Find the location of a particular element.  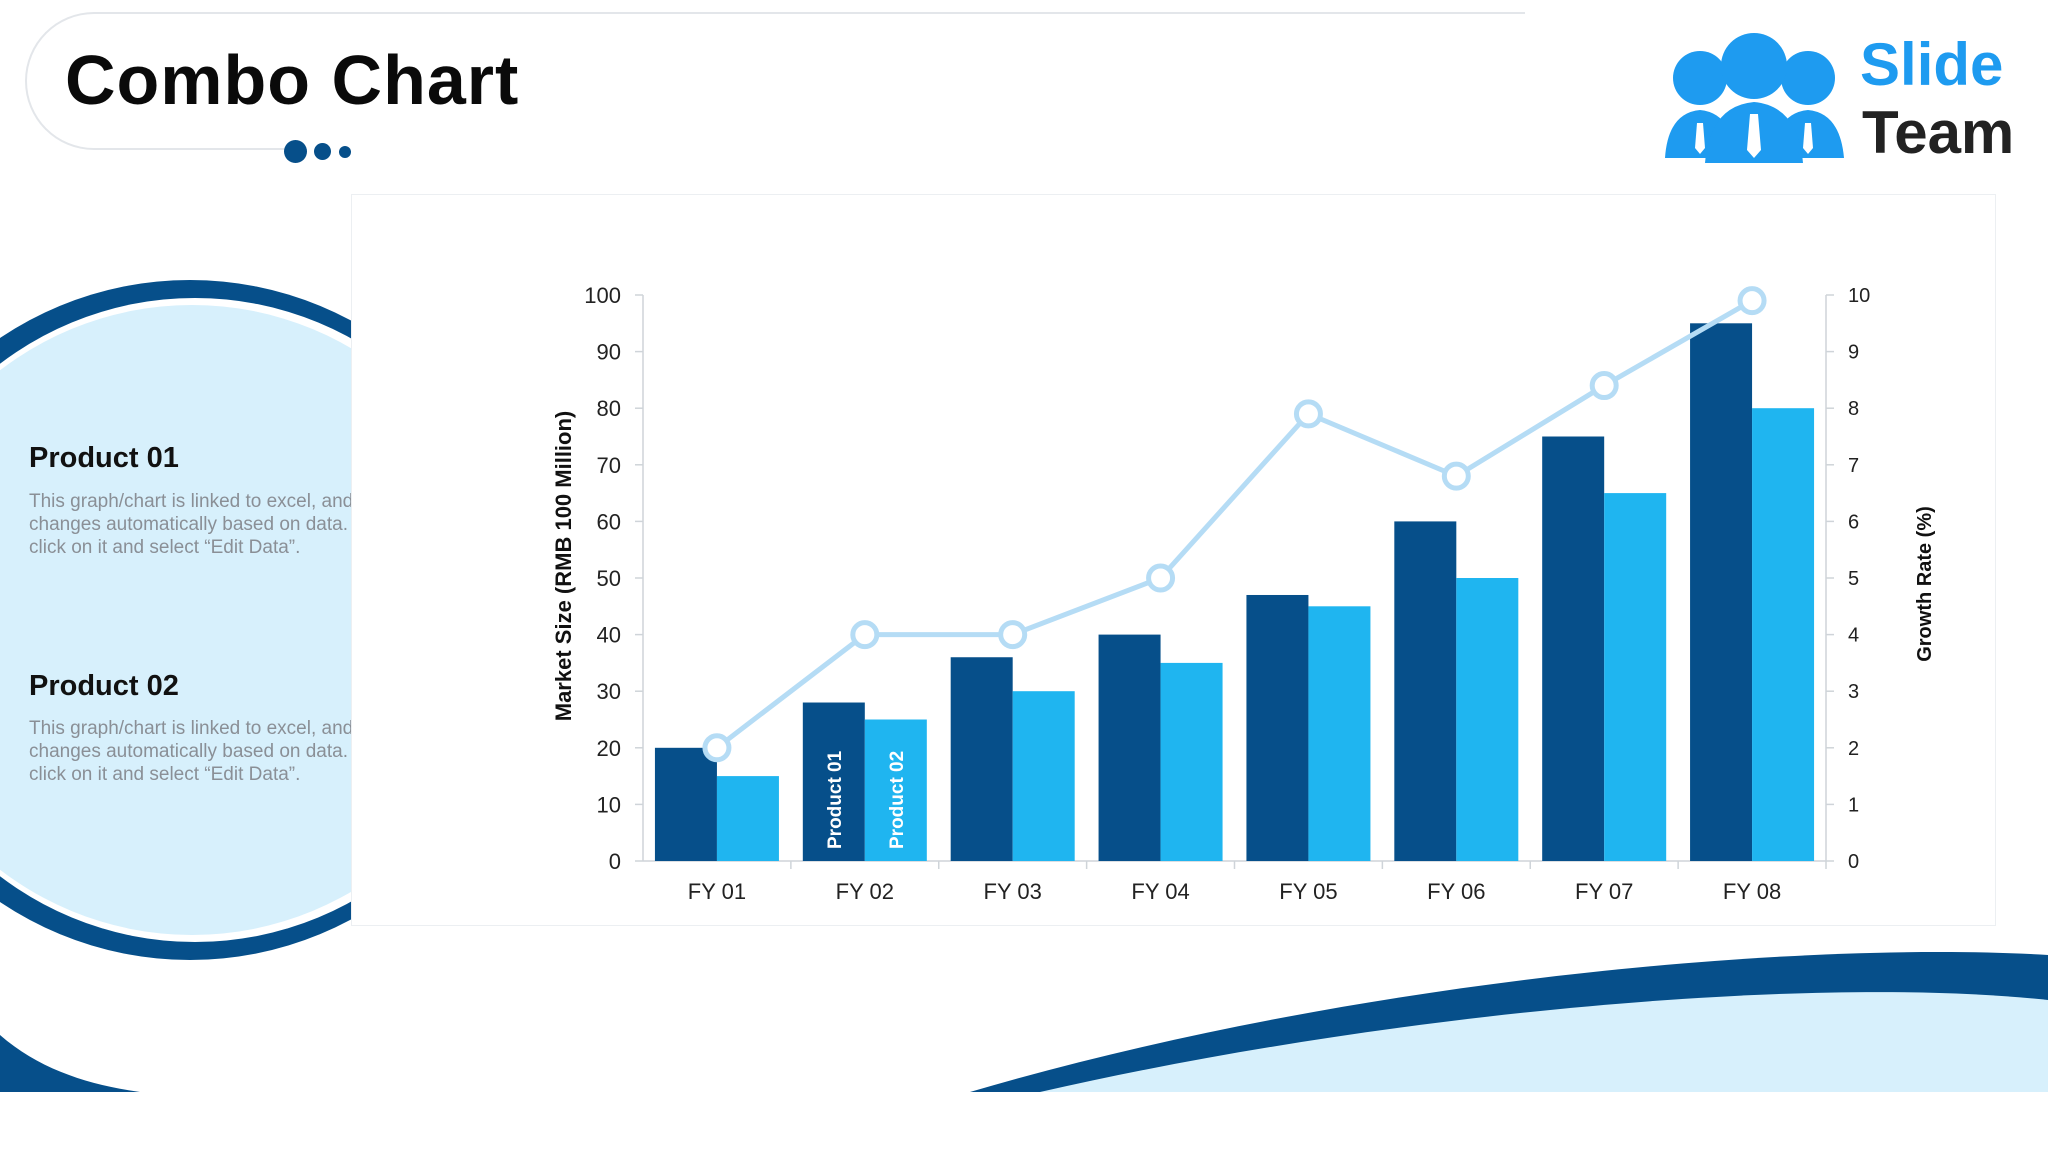

product-01-title: Product 01 is located at coordinates (104, 458).